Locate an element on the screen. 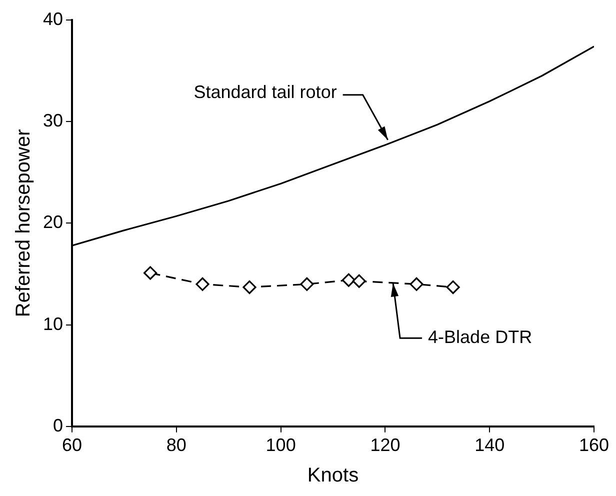  x-tick-label: 140 is located at coordinates (489, 445).